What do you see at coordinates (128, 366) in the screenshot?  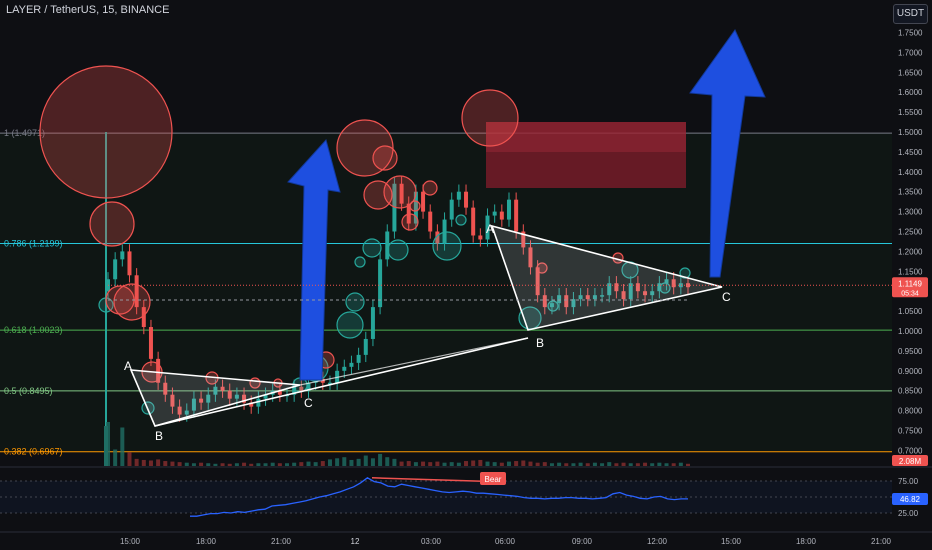 I see `pattern-label-0: A` at bounding box center [128, 366].